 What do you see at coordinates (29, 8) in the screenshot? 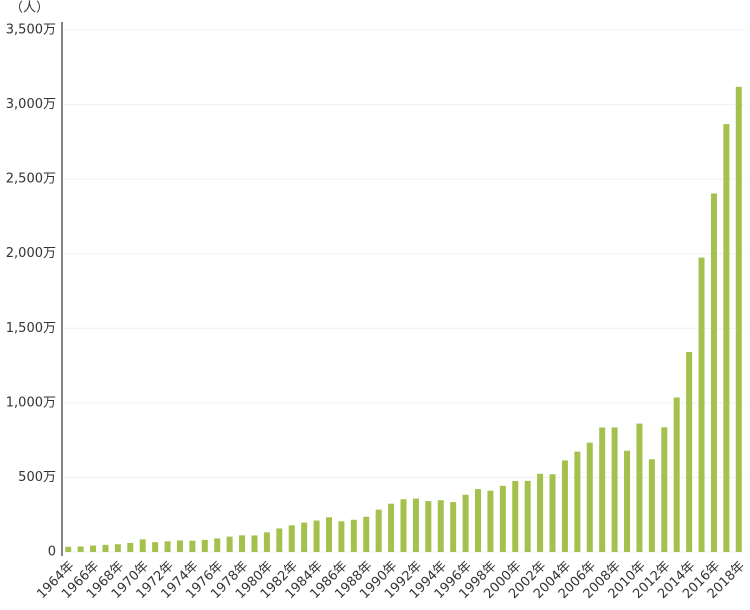
I see `y-axis-label: （人）` at bounding box center [29, 8].